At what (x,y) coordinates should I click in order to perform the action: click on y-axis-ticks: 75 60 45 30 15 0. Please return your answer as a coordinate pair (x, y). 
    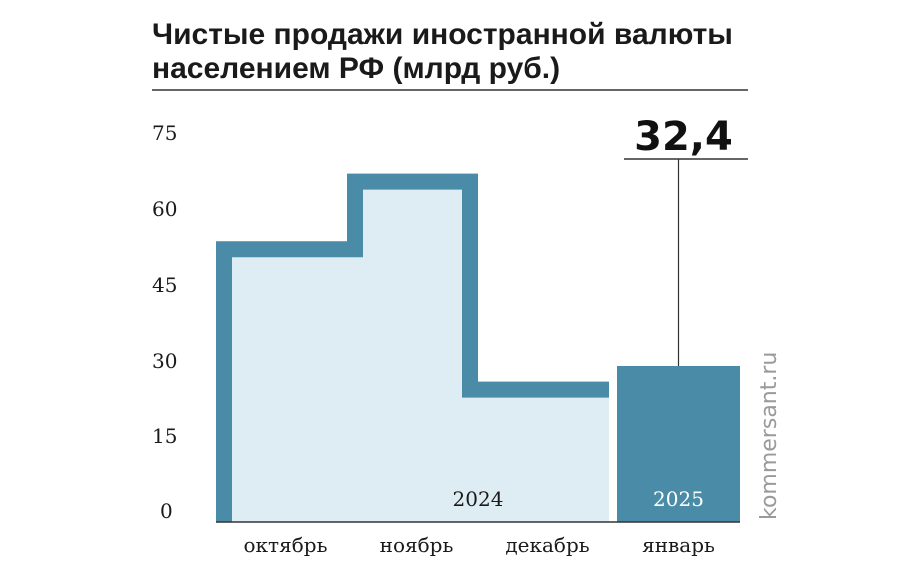
    Looking at the image, I should click on (164, 322).